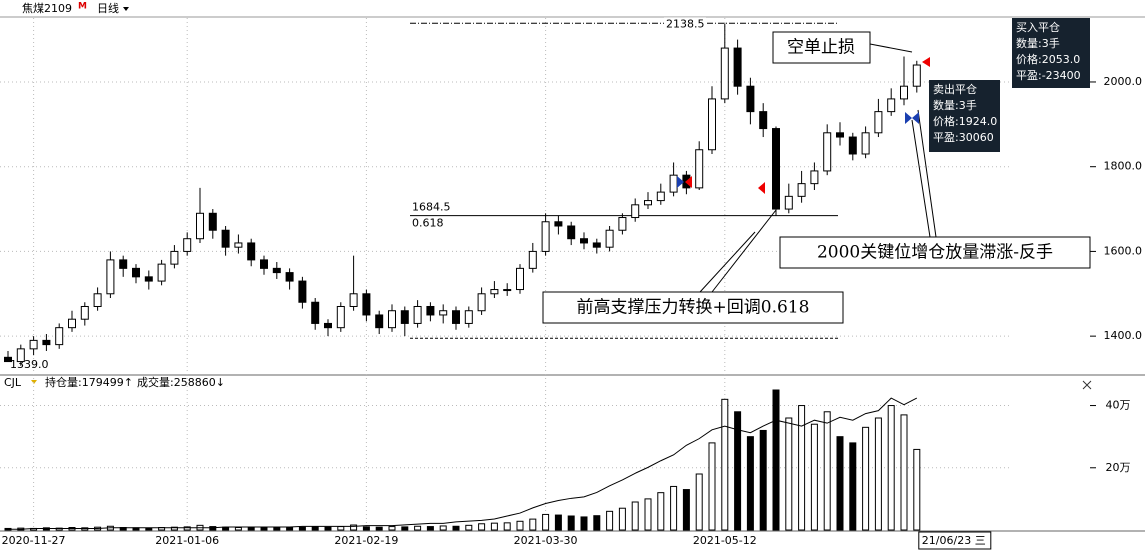 The image size is (1145, 550). Describe the element at coordinates (1123, 335) in the screenshot. I see `y-tick-label: 1400.0` at that location.